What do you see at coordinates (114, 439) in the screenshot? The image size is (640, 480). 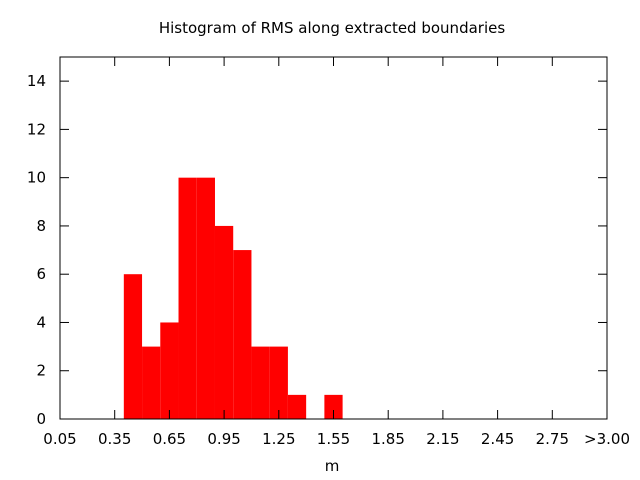 I see `x-tick-label: 0.35` at bounding box center [114, 439].